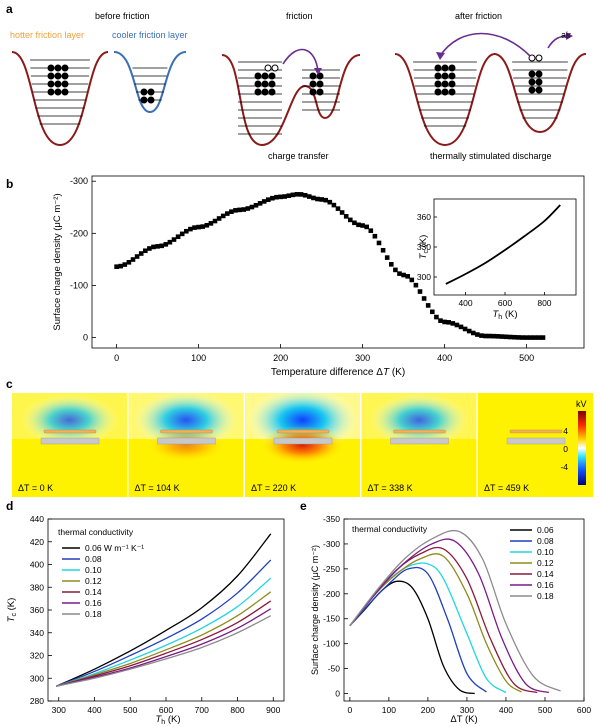 Image resolution: width=600 pixels, height=727 pixels. Describe the element at coordinates (545, 552) in the screenshot. I see `legend-label: 0.10` at that location.